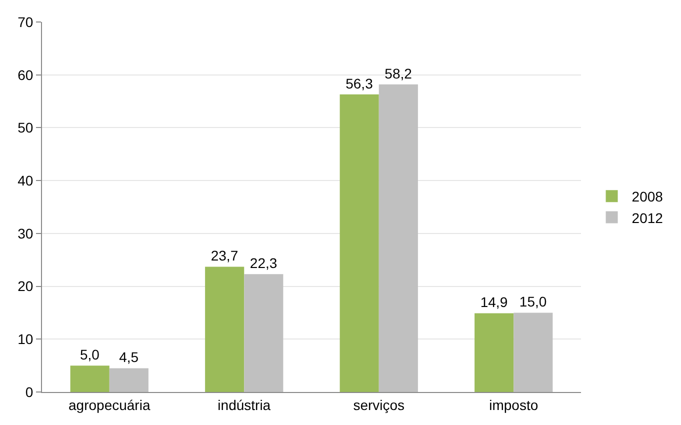 The image size is (681, 425). I want to click on y-tick-label: 70, so click(26, 22).